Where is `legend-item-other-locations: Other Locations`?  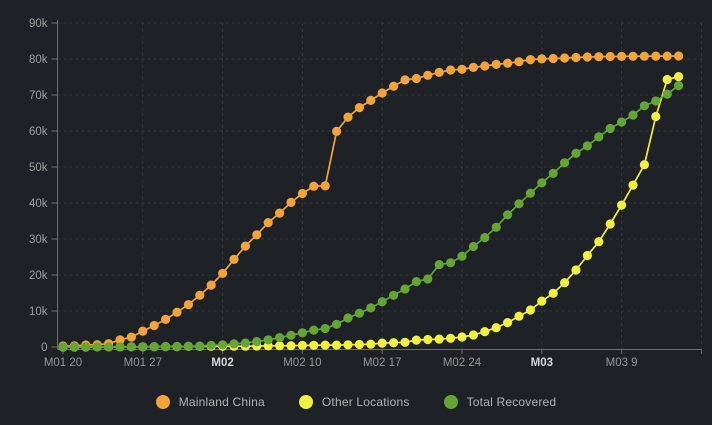
legend-item-other-locations: Other Locations is located at coordinates (354, 402).